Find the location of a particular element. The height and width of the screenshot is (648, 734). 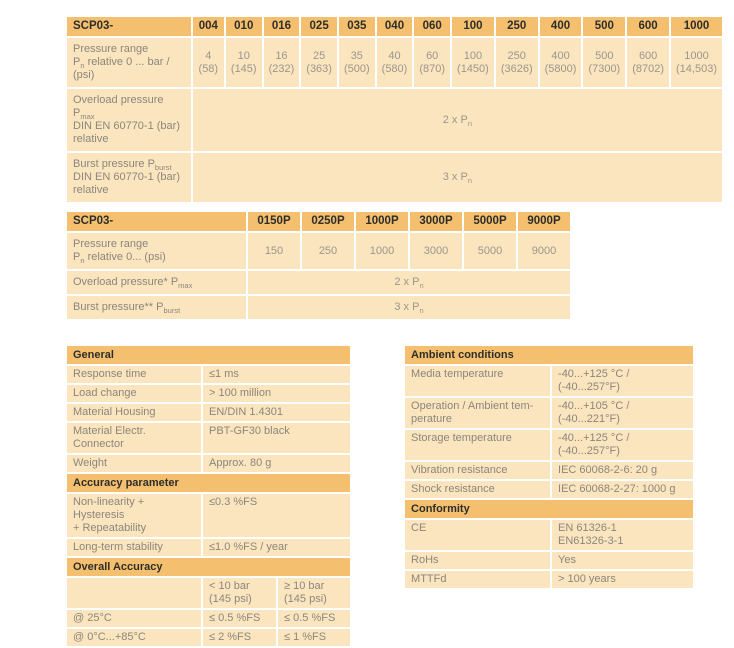

section-header: Ambient conditions is located at coordinates (549, 355).